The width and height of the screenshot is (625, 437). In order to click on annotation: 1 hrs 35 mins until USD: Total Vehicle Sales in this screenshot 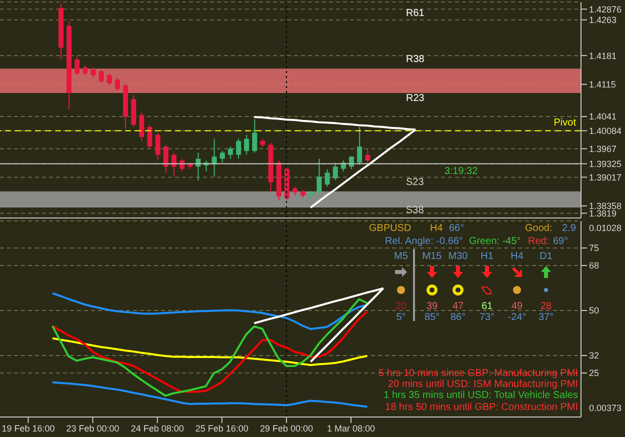, I will do `click(481, 396)`.